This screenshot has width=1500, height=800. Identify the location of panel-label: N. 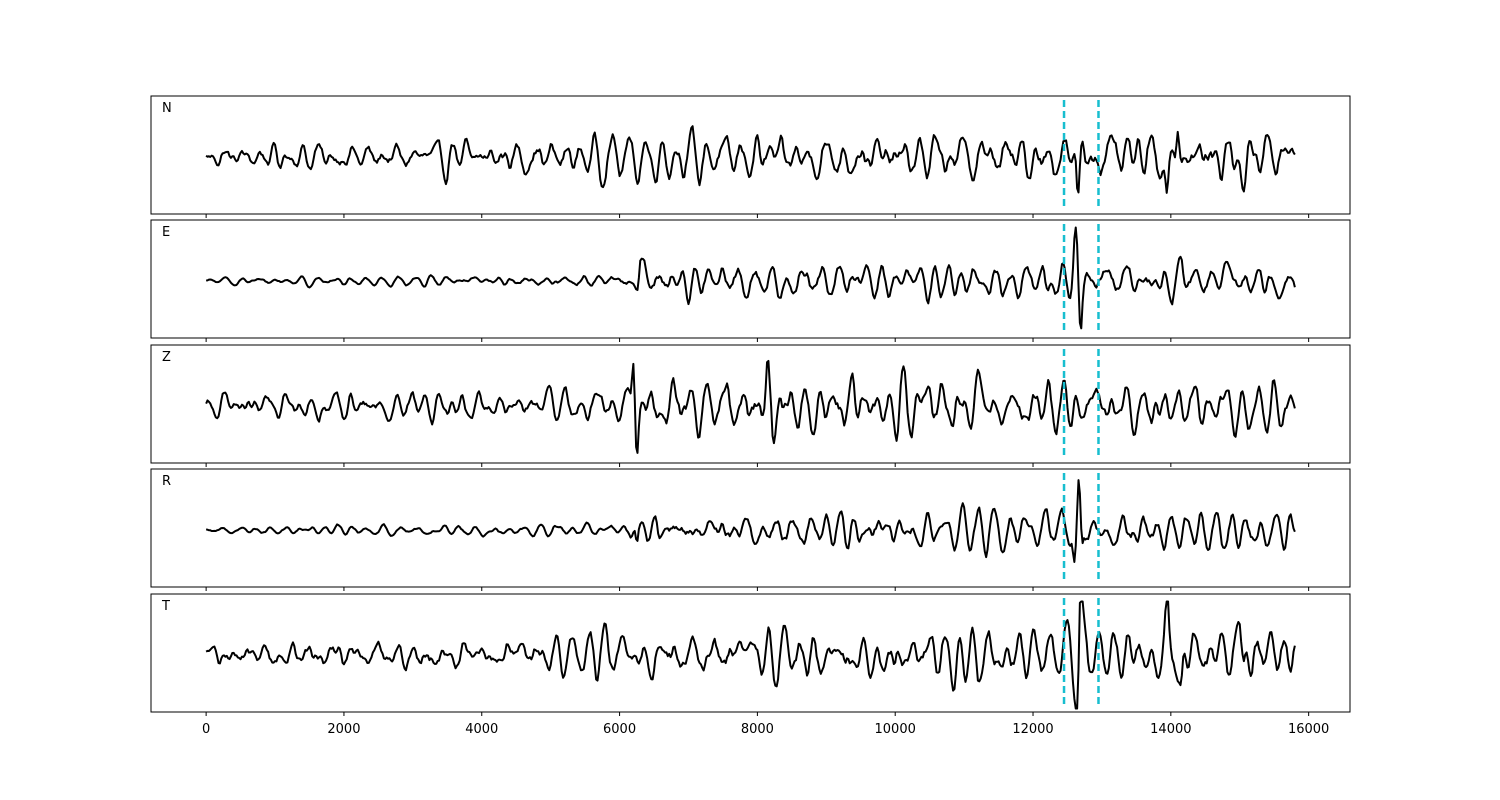
(167, 108).